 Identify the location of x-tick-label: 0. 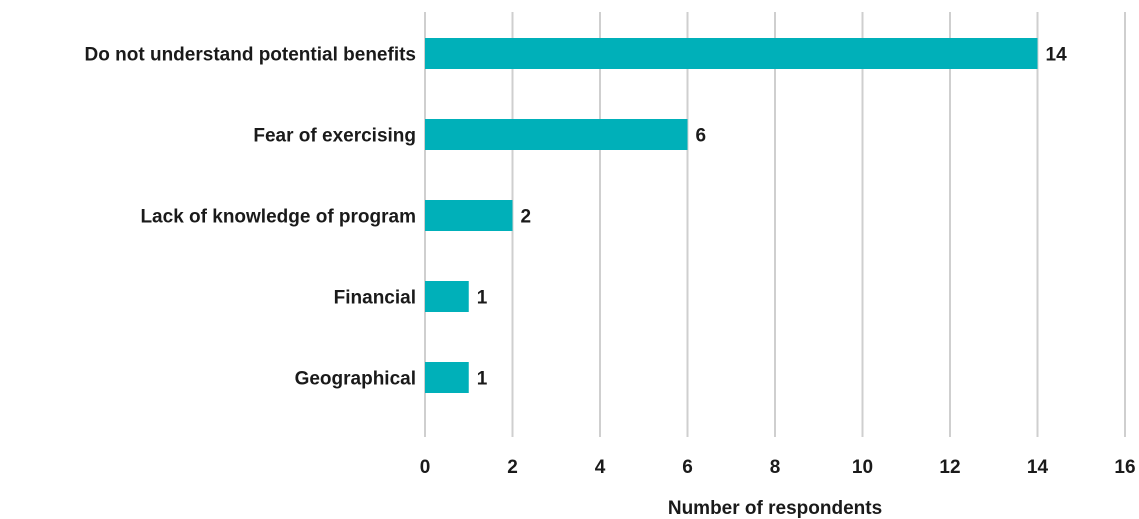
(425, 467).